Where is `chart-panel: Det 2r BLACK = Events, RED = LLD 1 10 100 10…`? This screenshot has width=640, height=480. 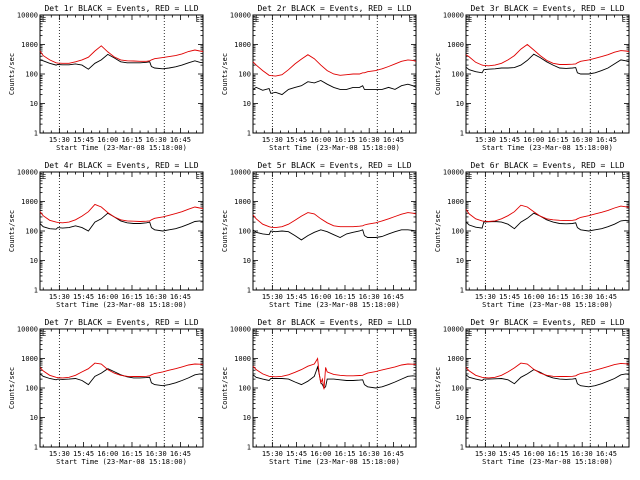 chart-panel: Det 2r BLACK = Events, RED = LLD 1 10 100 10… is located at coordinates (319, 78).